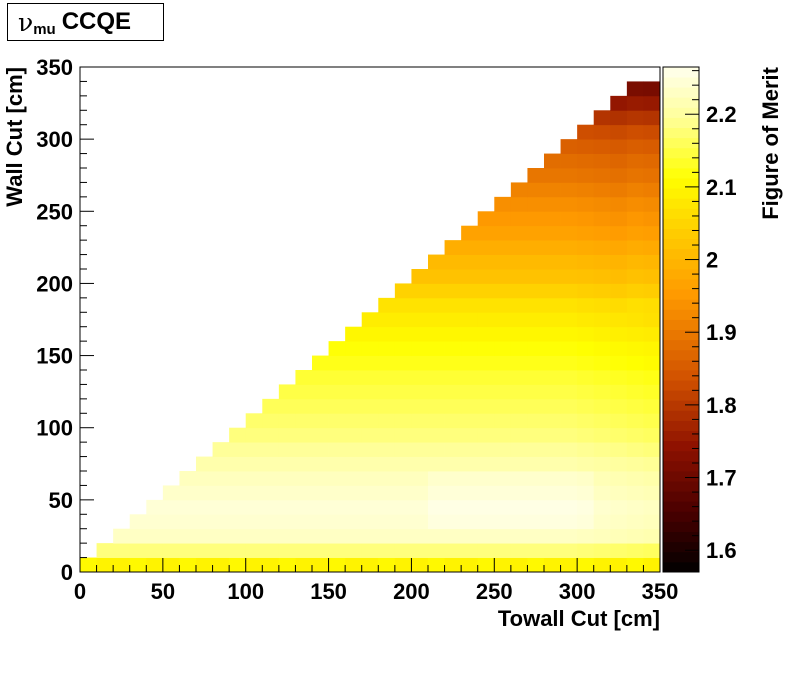 This screenshot has width=796, height=674. Describe the element at coordinates (721, 550) in the screenshot. I see `z-tick-label: 1.6` at that location.